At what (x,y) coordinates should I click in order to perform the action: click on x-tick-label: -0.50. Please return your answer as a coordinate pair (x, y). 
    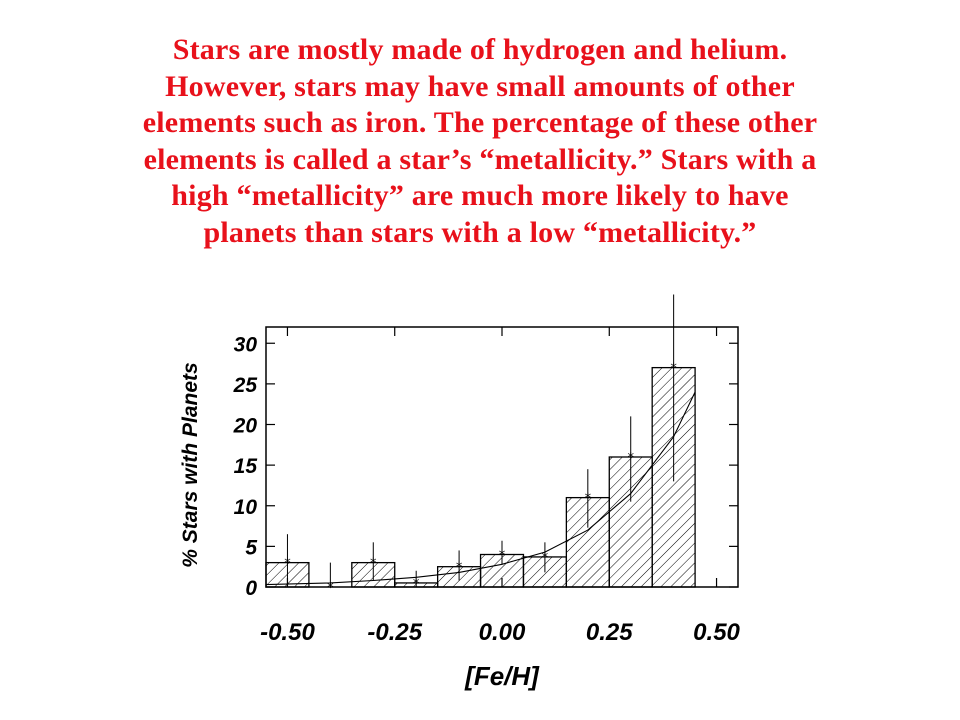
    Looking at the image, I should click on (287, 632).